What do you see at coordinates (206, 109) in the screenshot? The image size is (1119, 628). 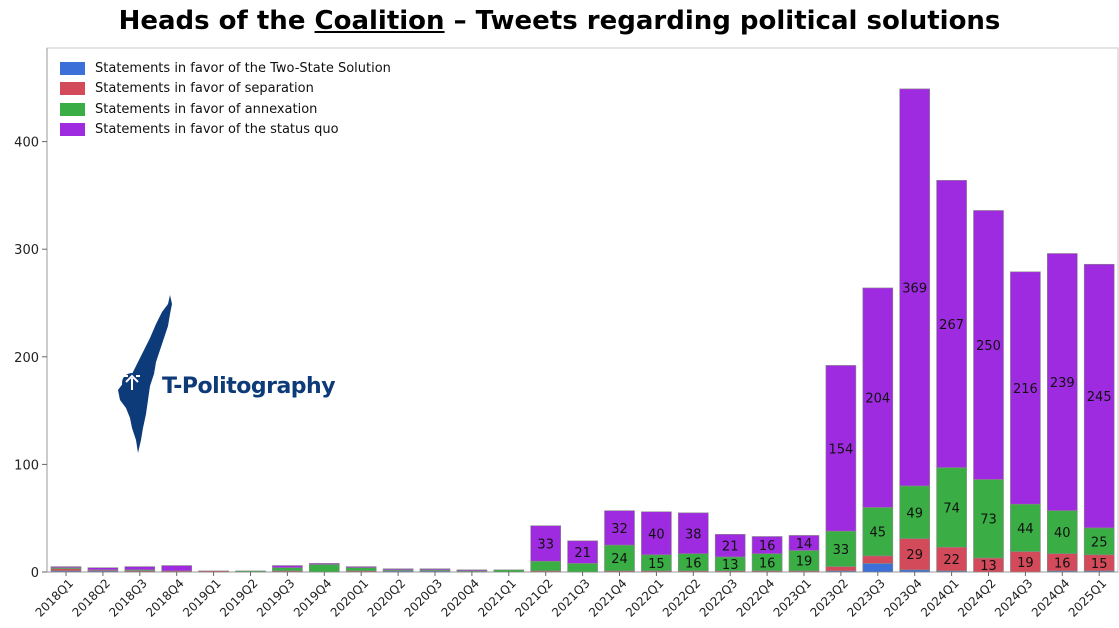 I see `legend-label-annexation: Statements in favor of annexation` at bounding box center [206, 109].